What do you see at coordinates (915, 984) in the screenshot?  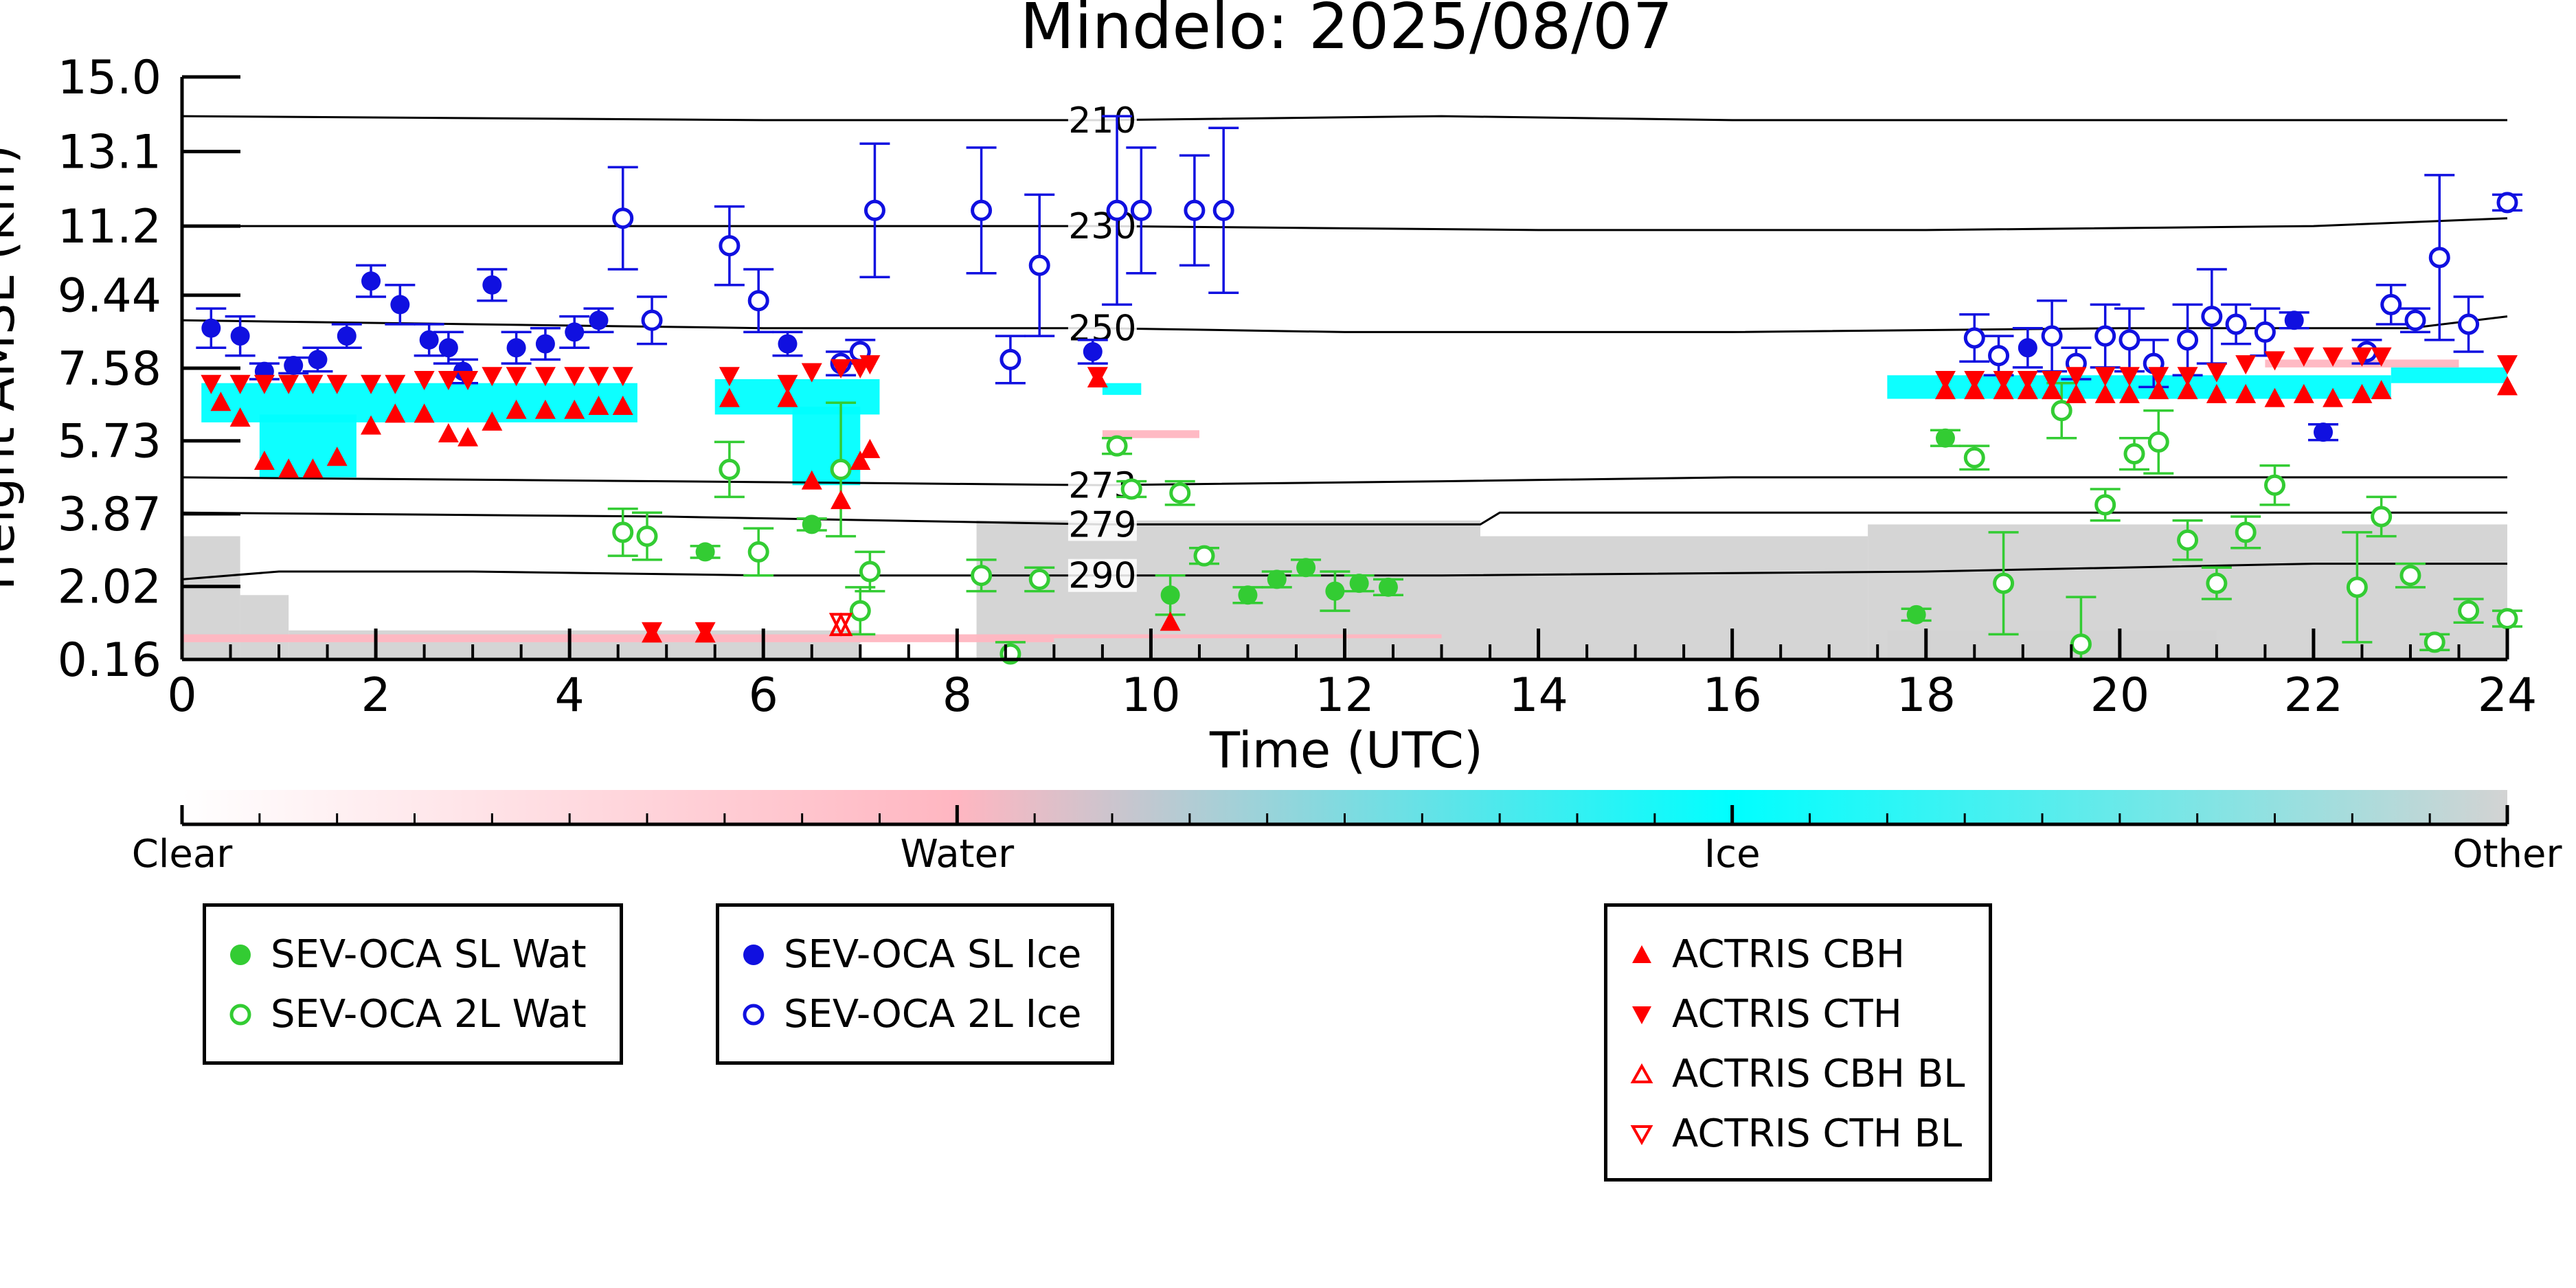 I see `legend-ice: SEV-OCA SL Ice SEV-OCA 2L Ice` at bounding box center [915, 984].